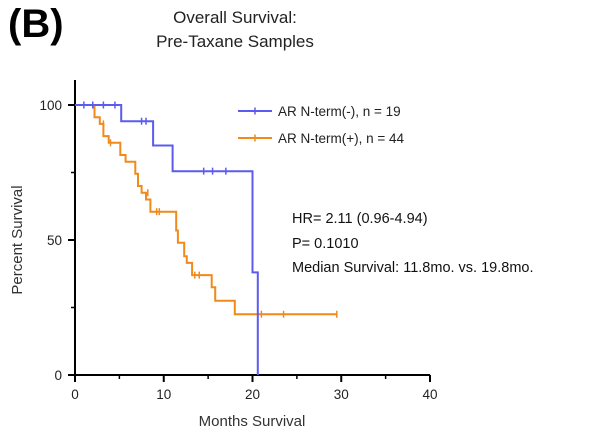 The height and width of the screenshot is (433, 602). What do you see at coordinates (252, 421) in the screenshot?
I see `x-axis-label: Months Survival` at bounding box center [252, 421].